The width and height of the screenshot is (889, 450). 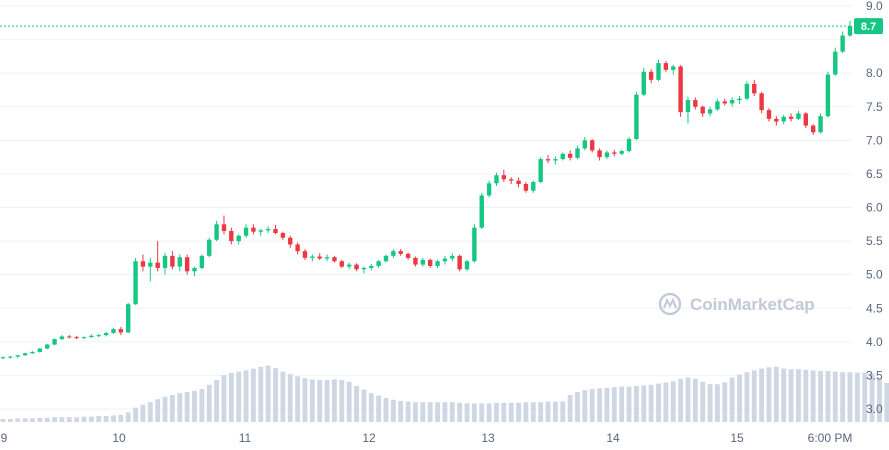 What do you see at coordinates (874, 308) in the screenshot?
I see `y-tick-label: 4.5` at bounding box center [874, 308].